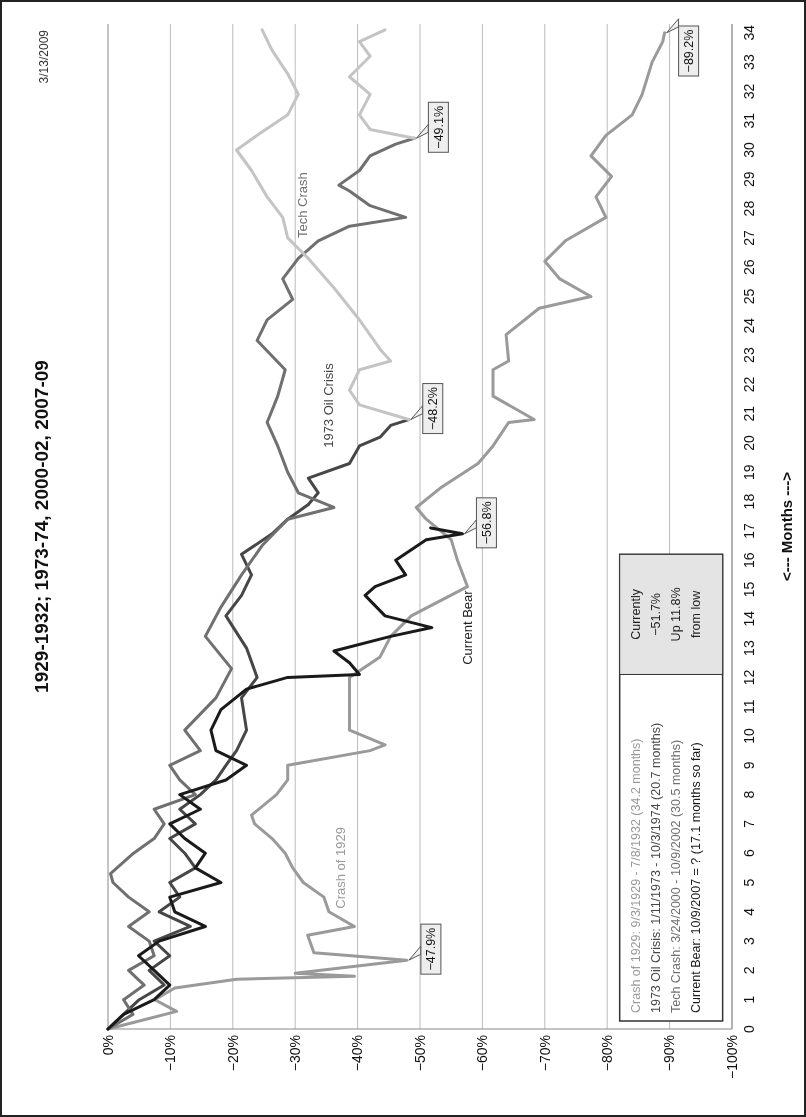  What do you see at coordinates (749, 677) in the screenshot?
I see `y-tick-label: 12` at bounding box center [749, 677].